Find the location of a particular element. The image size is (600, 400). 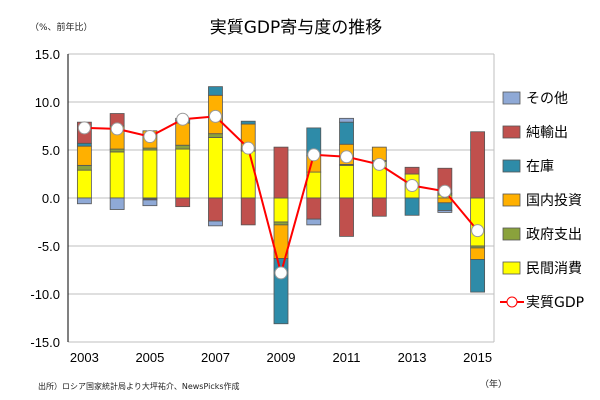

y-tick-label: 15.0 is located at coordinates (47, 54).